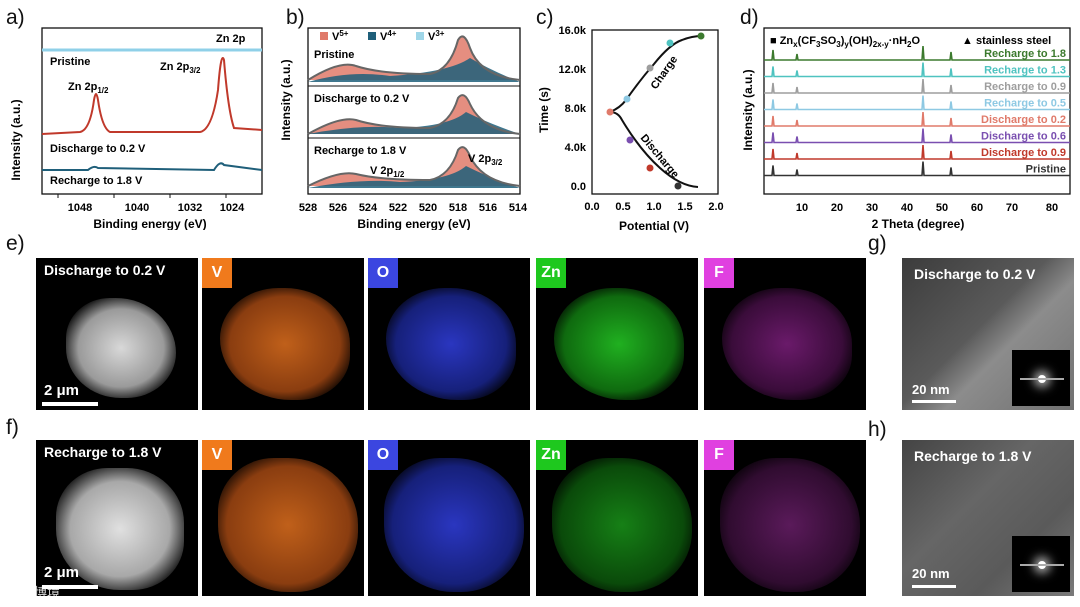 The width and height of the screenshot is (1080, 607). I want to click on panel-d-xlabel: 2 Theta (degree), so click(918, 224).